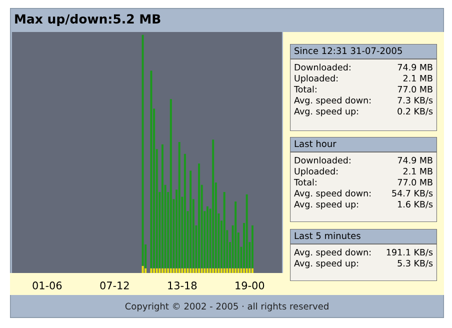 This screenshot has height=328, width=452. Describe the element at coordinates (87, 20) in the screenshot. I see `chart-title: Max up/down:5.2 MB` at that location.